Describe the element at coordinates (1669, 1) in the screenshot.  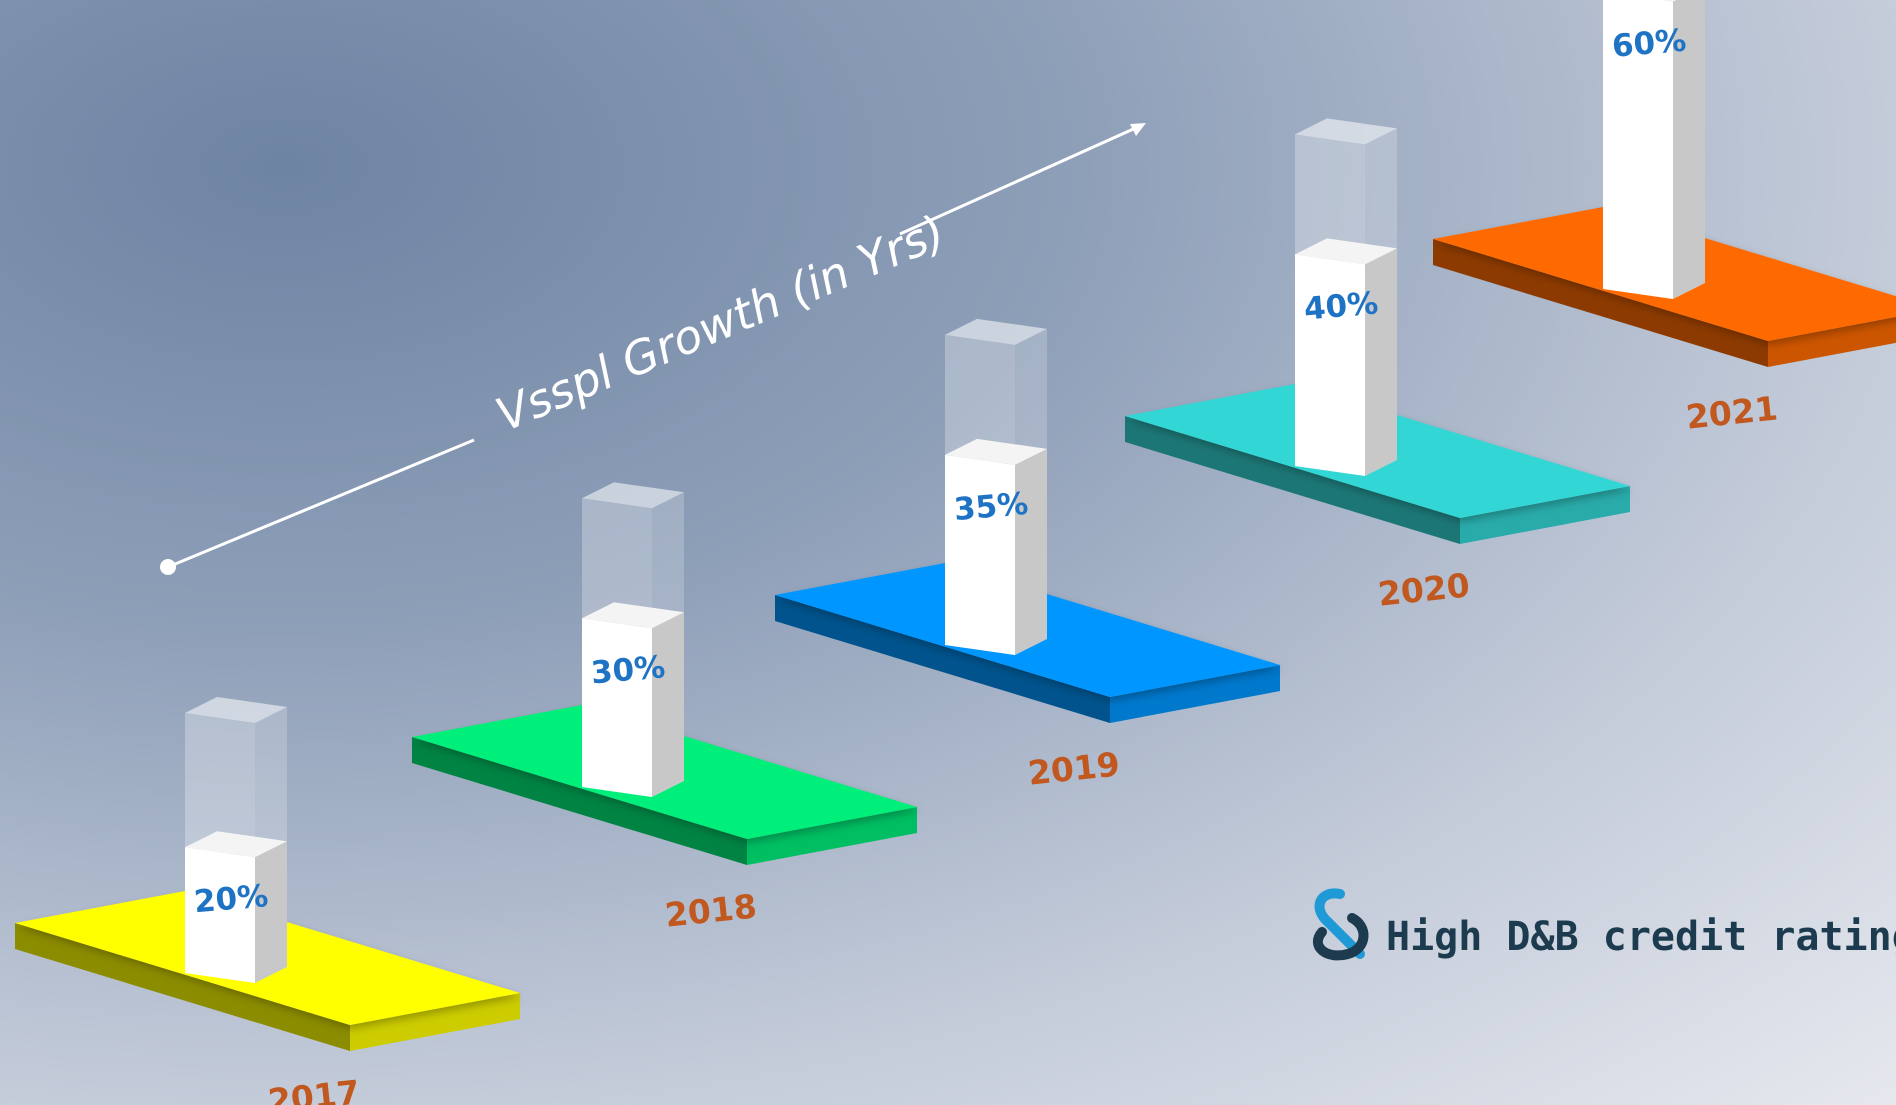
I see `bar-top-2021` at that location.